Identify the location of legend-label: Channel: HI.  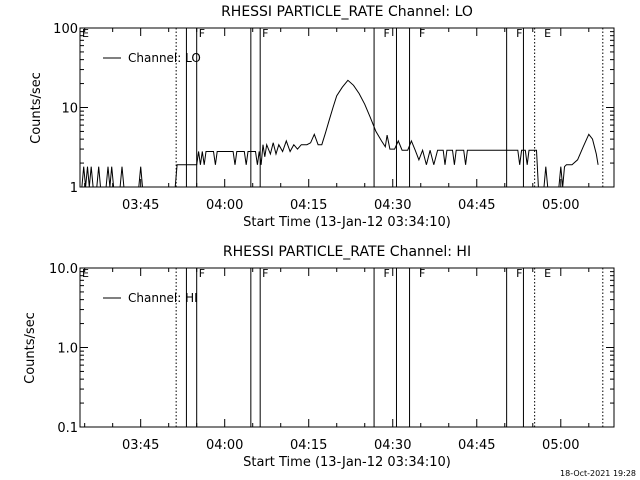
(163, 298).